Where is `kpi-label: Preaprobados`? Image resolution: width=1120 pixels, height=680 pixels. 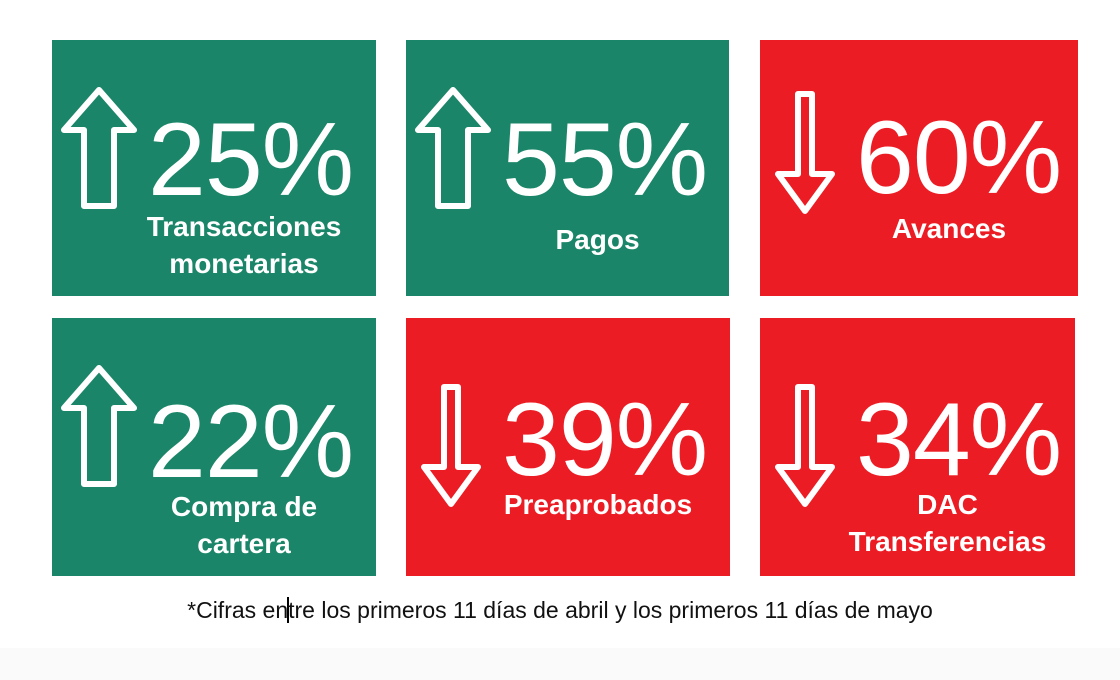 kpi-label: Preaprobados is located at coordinates (598, 504).